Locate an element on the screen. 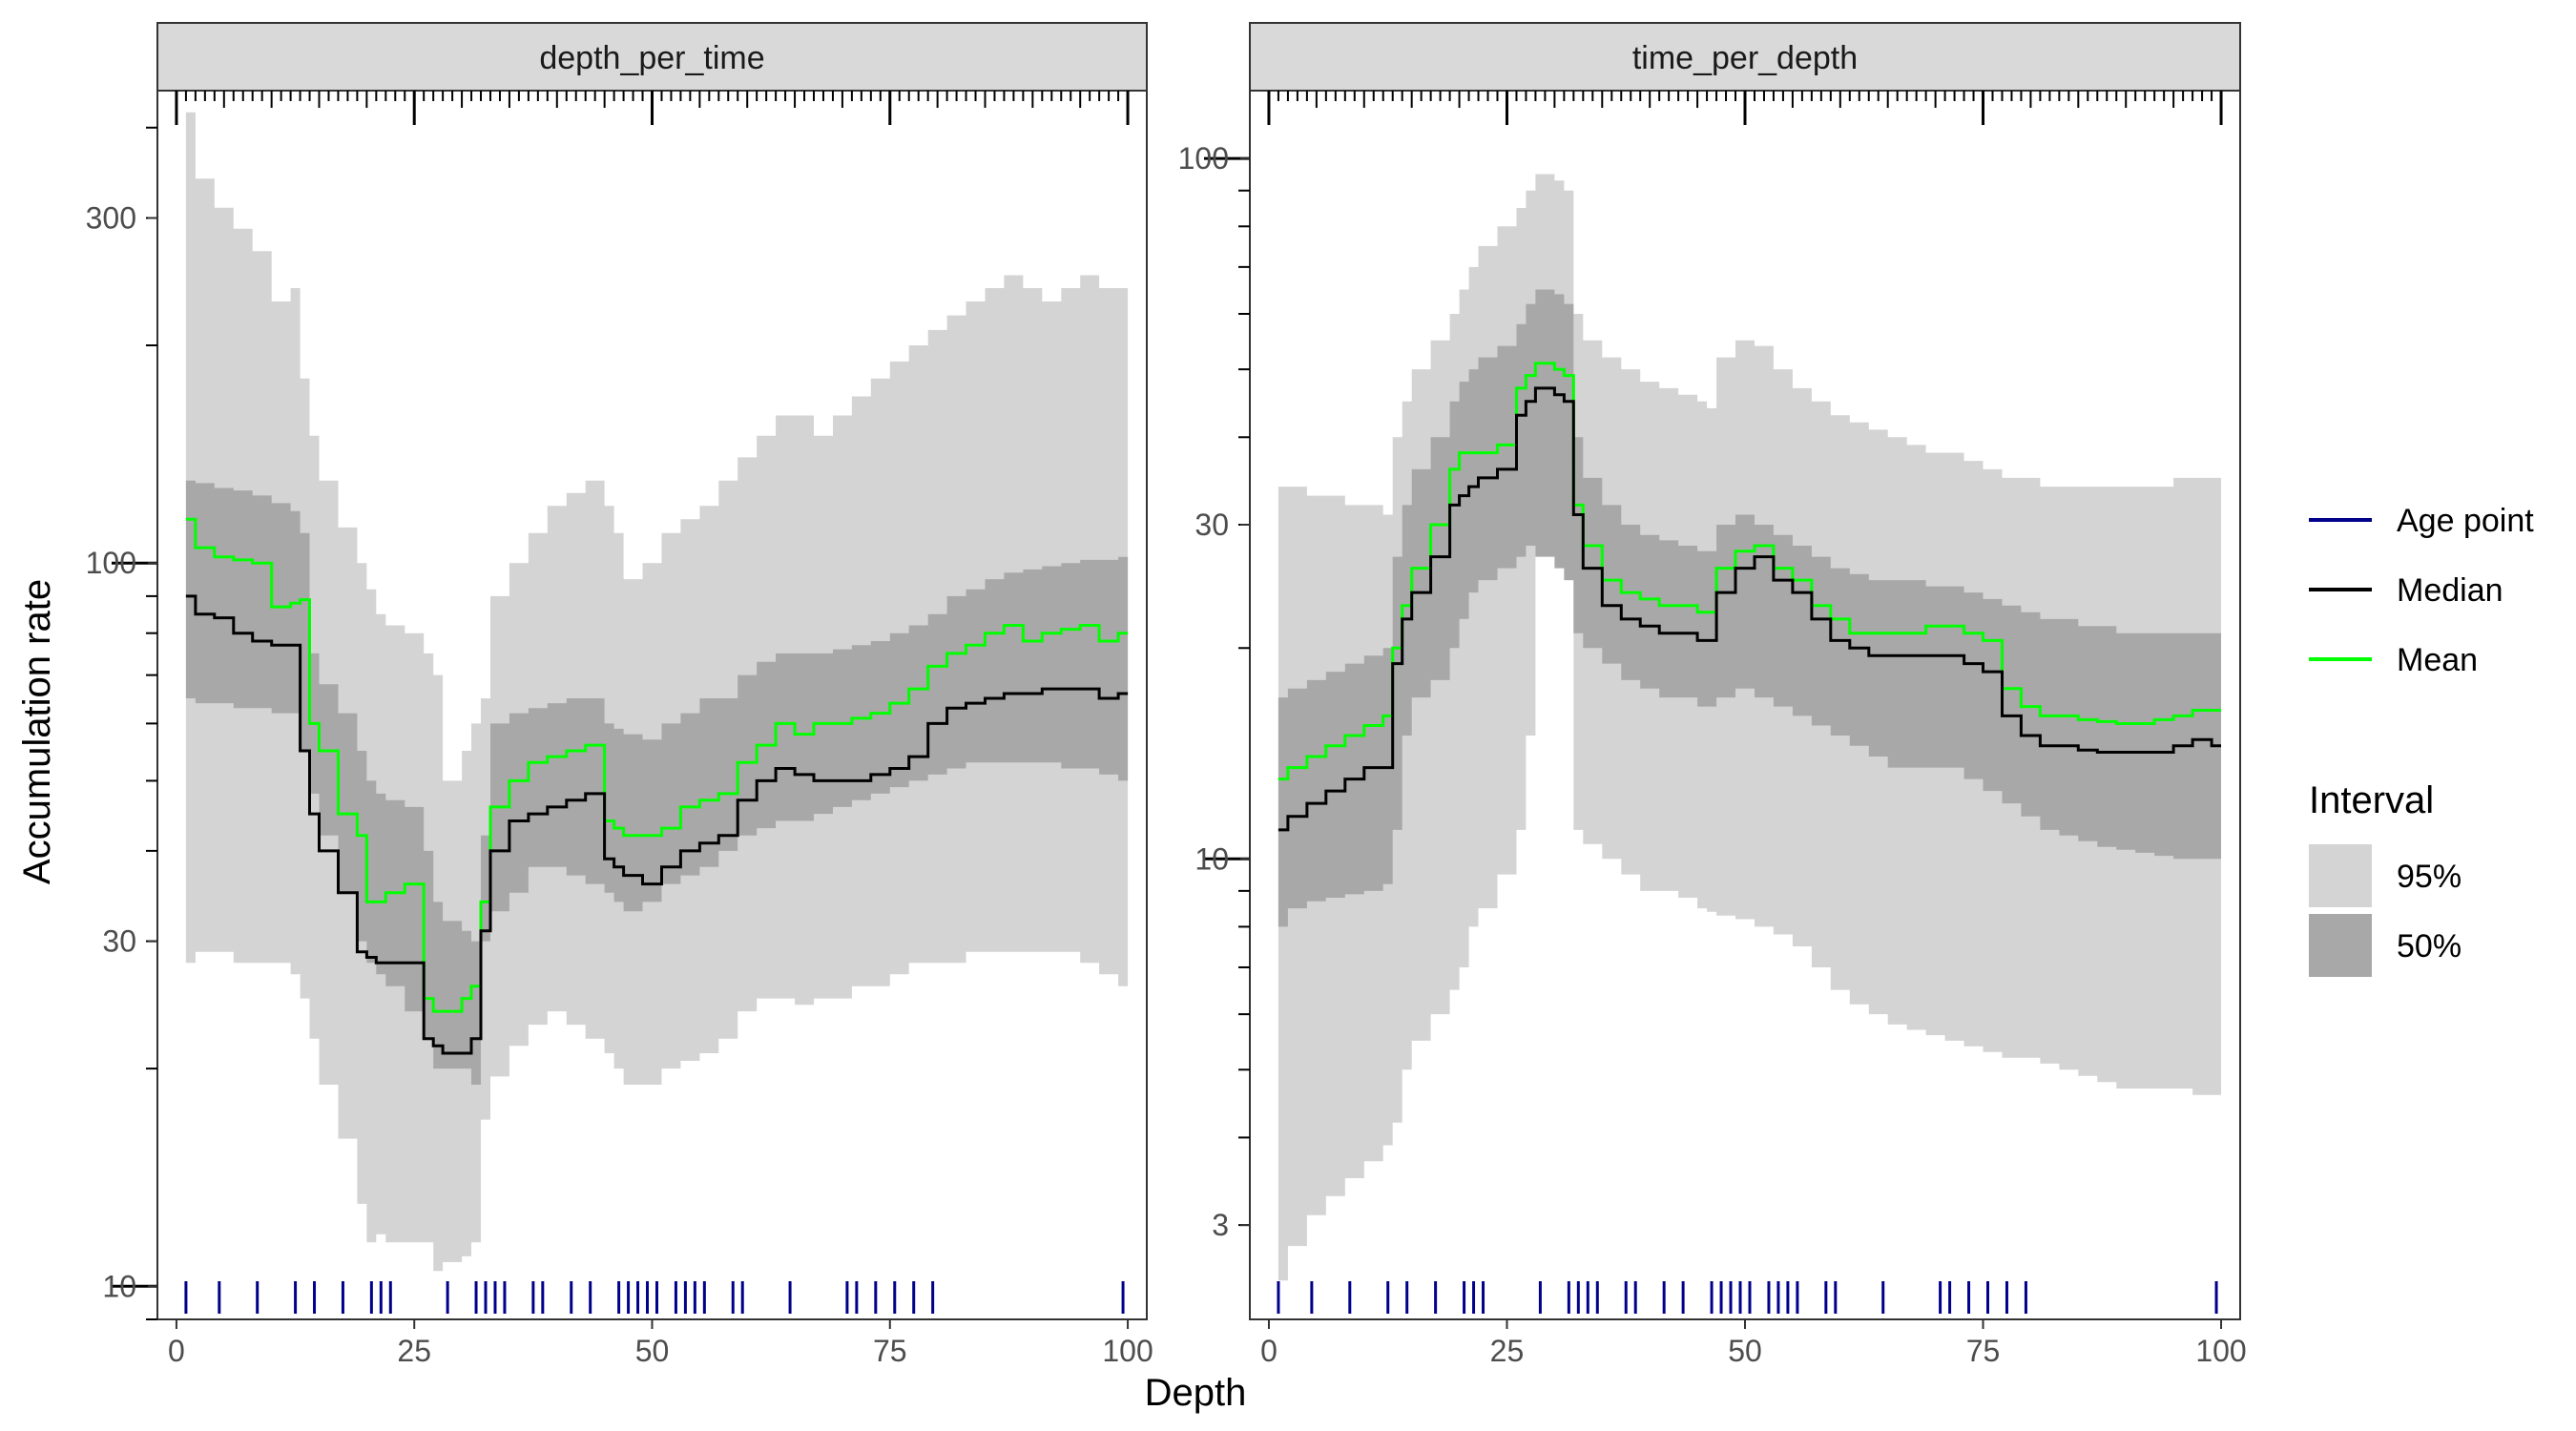 The width and height of the screenshot is (2576, 1431). mean-line is located at coordinates (657, 765).